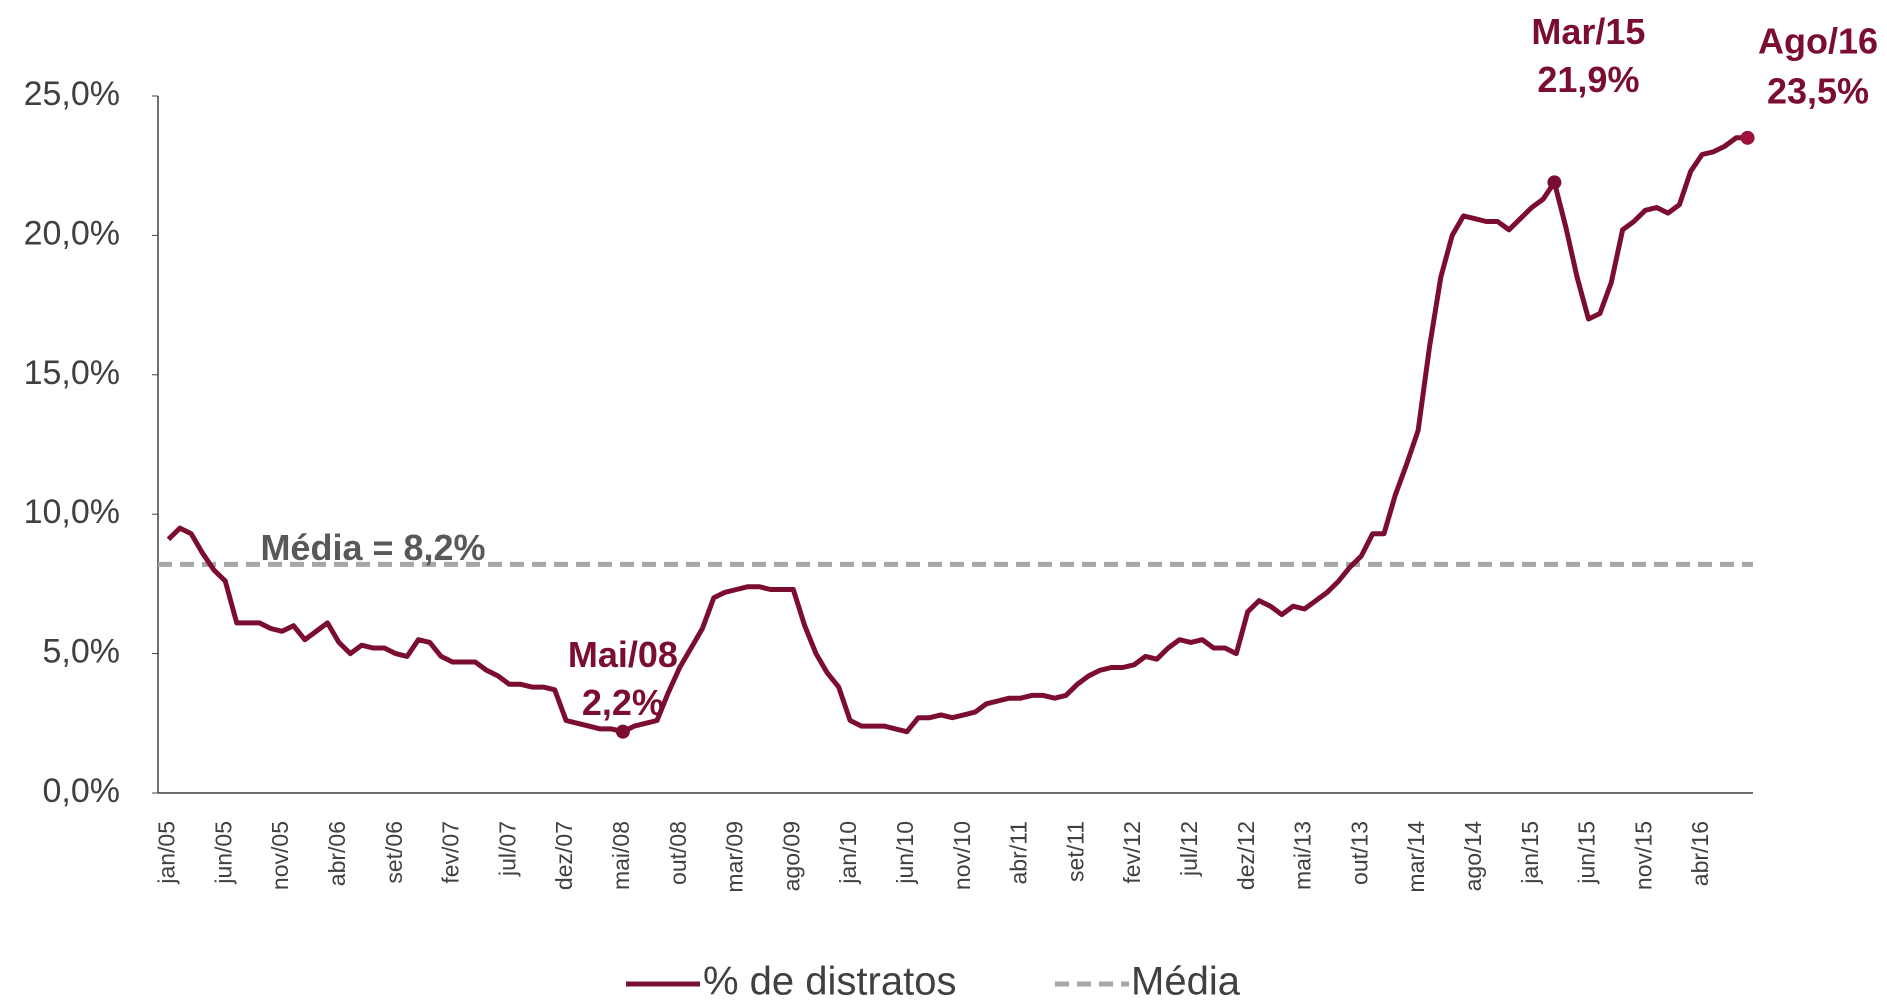 Image resolution: width=1887 pixels, height=1008 pixels. Describe the element at coordinates (372, 547) in the screenshot. I see `mean-label: Média = 8,2%` at that location.